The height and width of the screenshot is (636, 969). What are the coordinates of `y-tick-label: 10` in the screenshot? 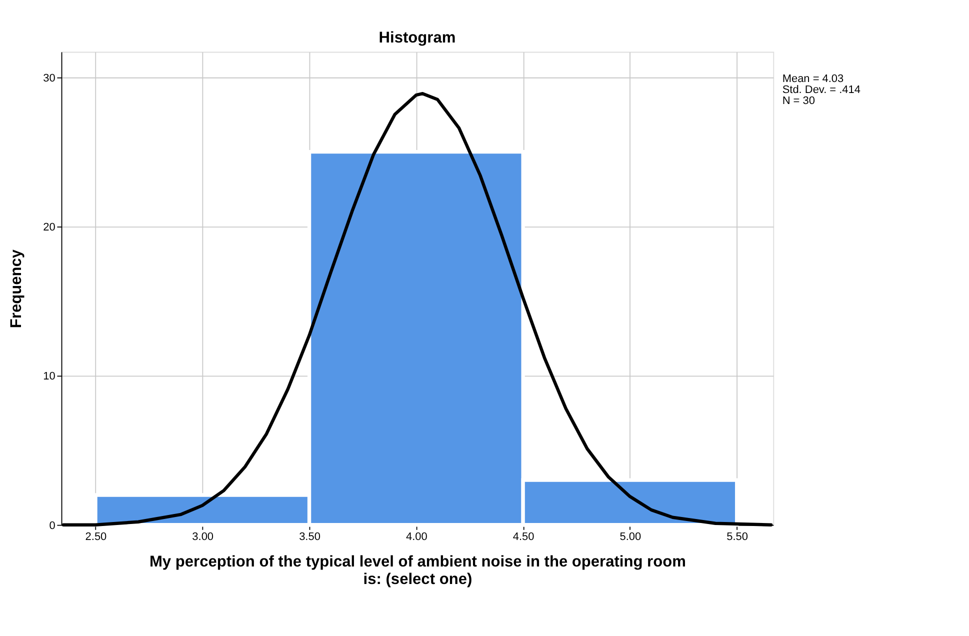 It's located at (49, 376).